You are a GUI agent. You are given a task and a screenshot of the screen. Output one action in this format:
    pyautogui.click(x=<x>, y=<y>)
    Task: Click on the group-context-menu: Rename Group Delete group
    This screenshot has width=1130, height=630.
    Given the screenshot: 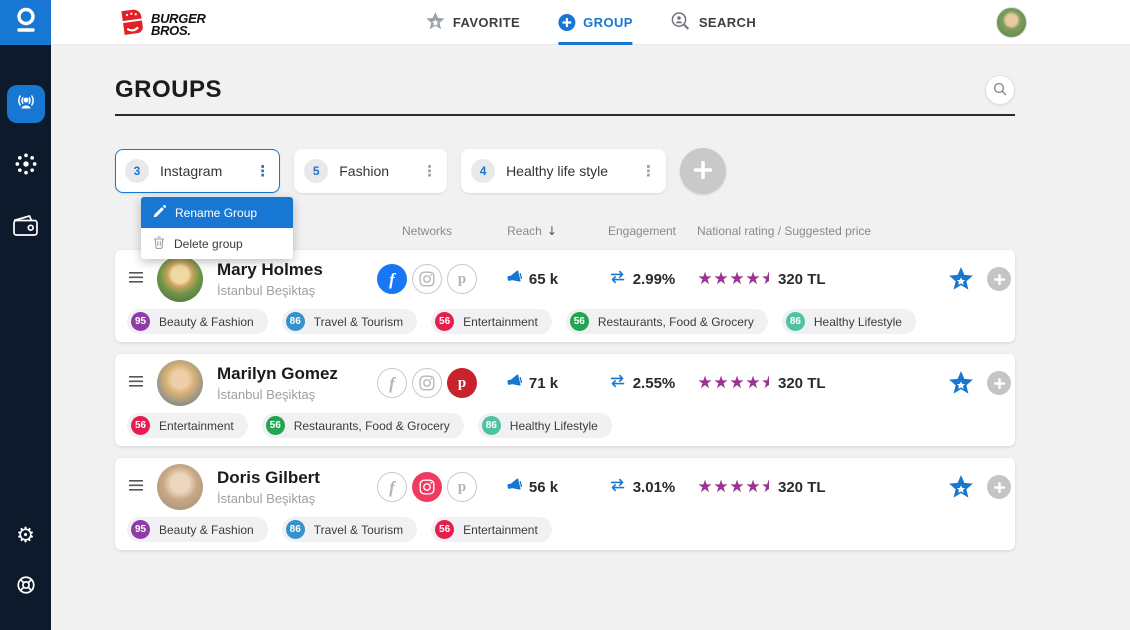 What is the action you would take?
    pyautogui.click(x=217, y=228)
    